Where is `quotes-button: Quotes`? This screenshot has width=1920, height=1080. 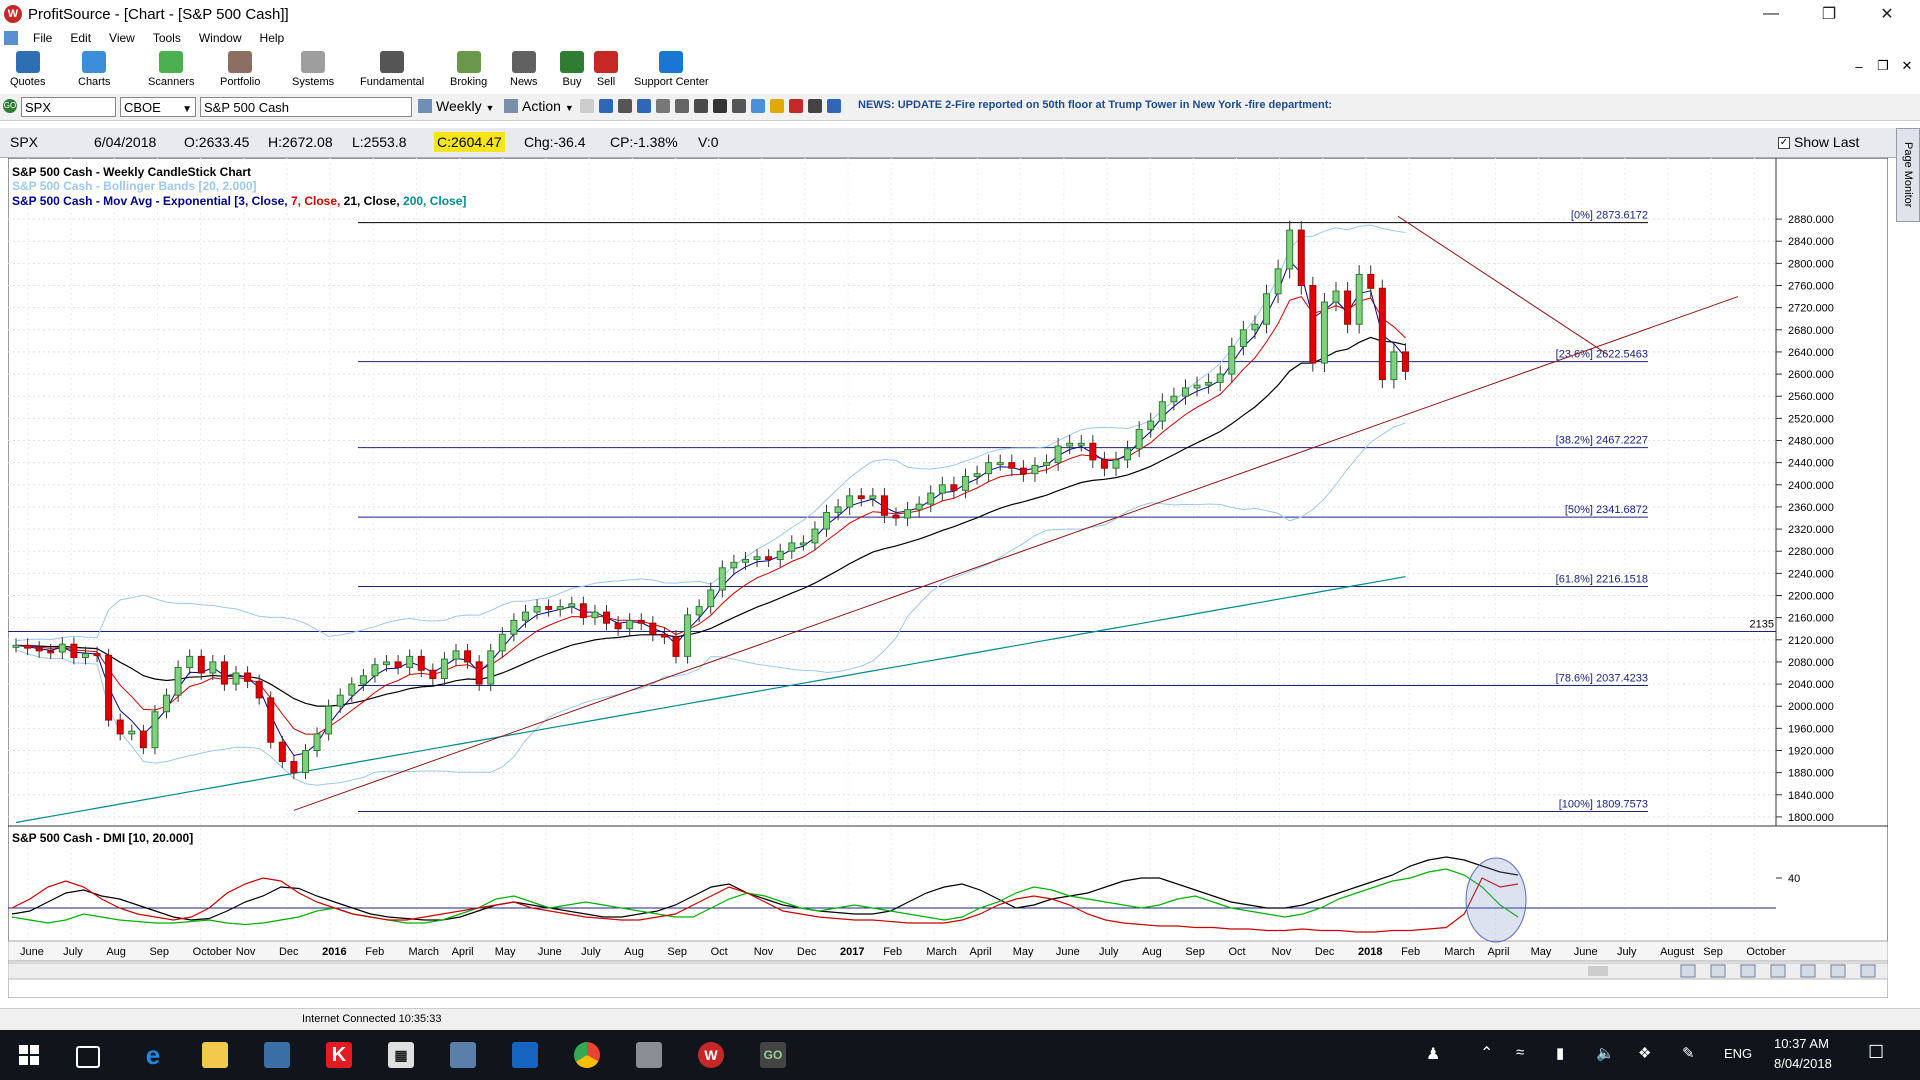
quotes-button: Quotes is located at coordinates (27, 68).